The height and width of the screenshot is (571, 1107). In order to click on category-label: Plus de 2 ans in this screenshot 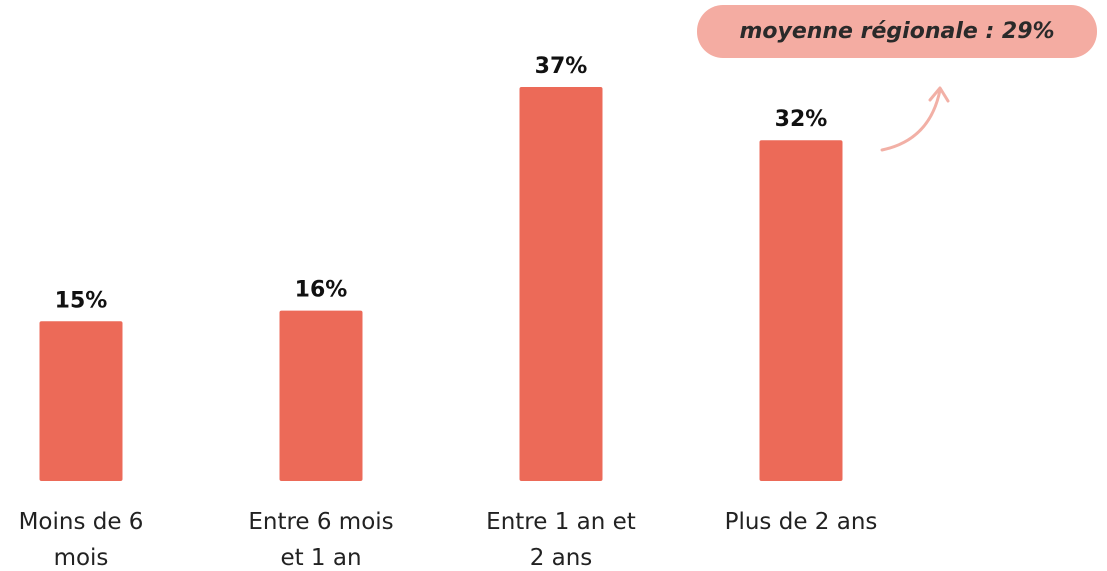, I will do `click(801, 522)`.